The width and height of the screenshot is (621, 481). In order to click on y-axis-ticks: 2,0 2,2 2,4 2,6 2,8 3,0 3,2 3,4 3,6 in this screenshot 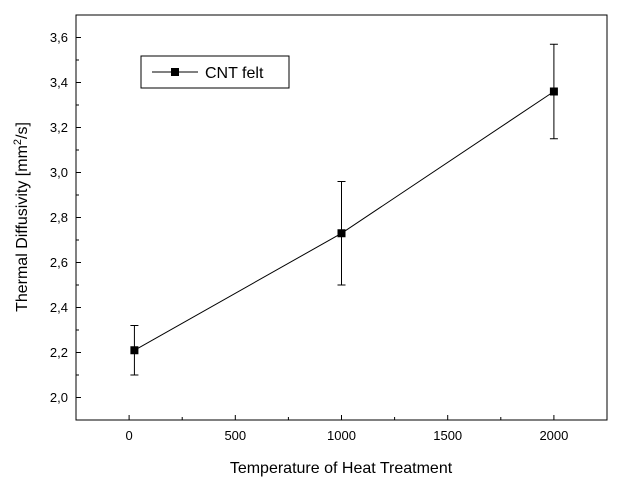, I will do `click(65, 217)`.